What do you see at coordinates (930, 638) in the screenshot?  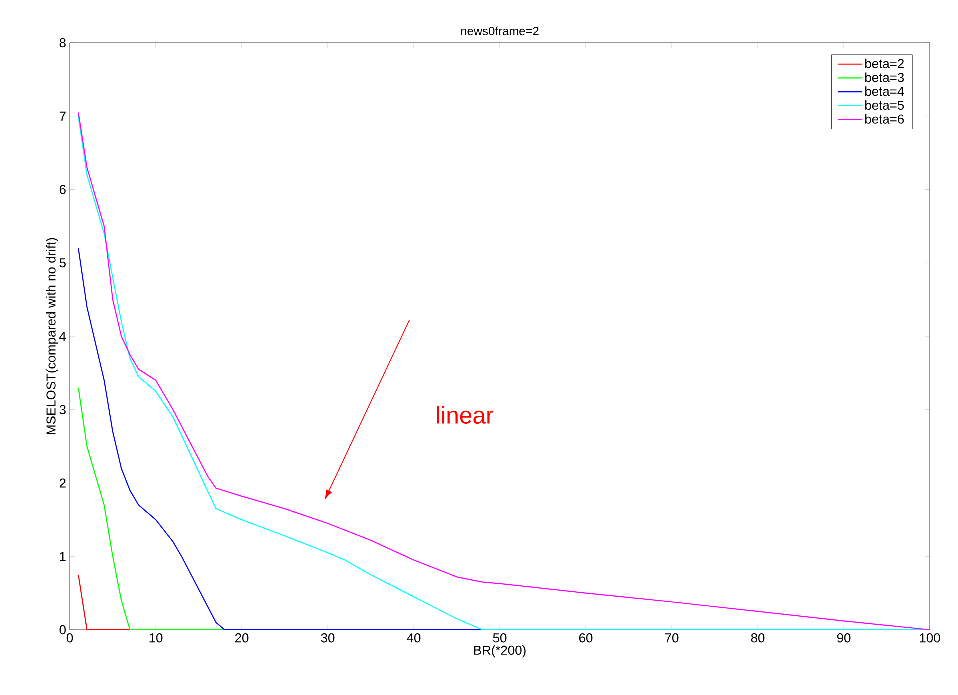 I see `x-tick-label: 100` at bounding box center [930, 638].